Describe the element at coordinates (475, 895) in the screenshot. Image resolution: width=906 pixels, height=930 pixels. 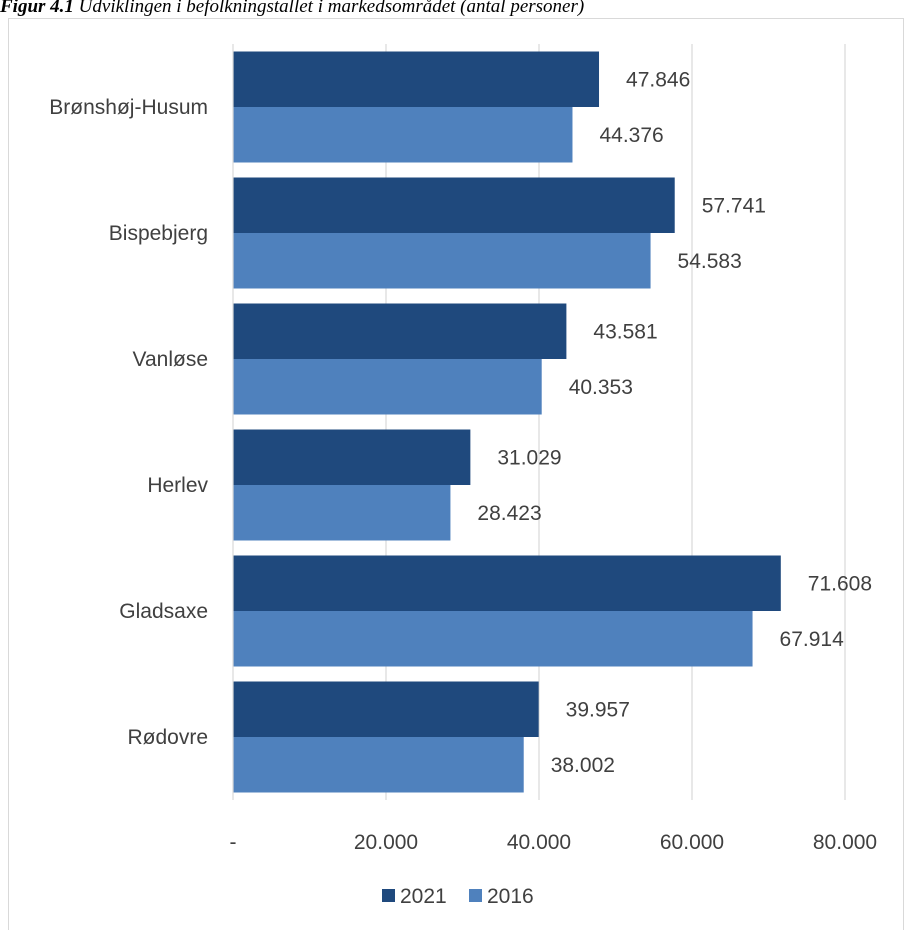
I see `legend-swatch-2016` at that location.